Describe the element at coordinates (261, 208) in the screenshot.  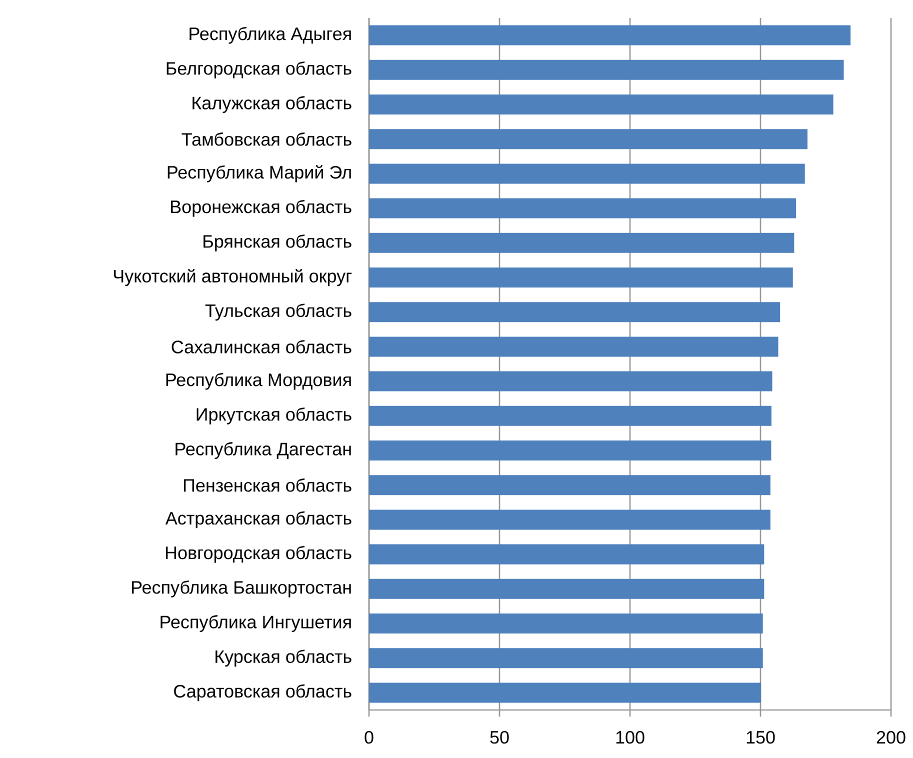
I see `y-tick-label: Воронежская область` at that location.